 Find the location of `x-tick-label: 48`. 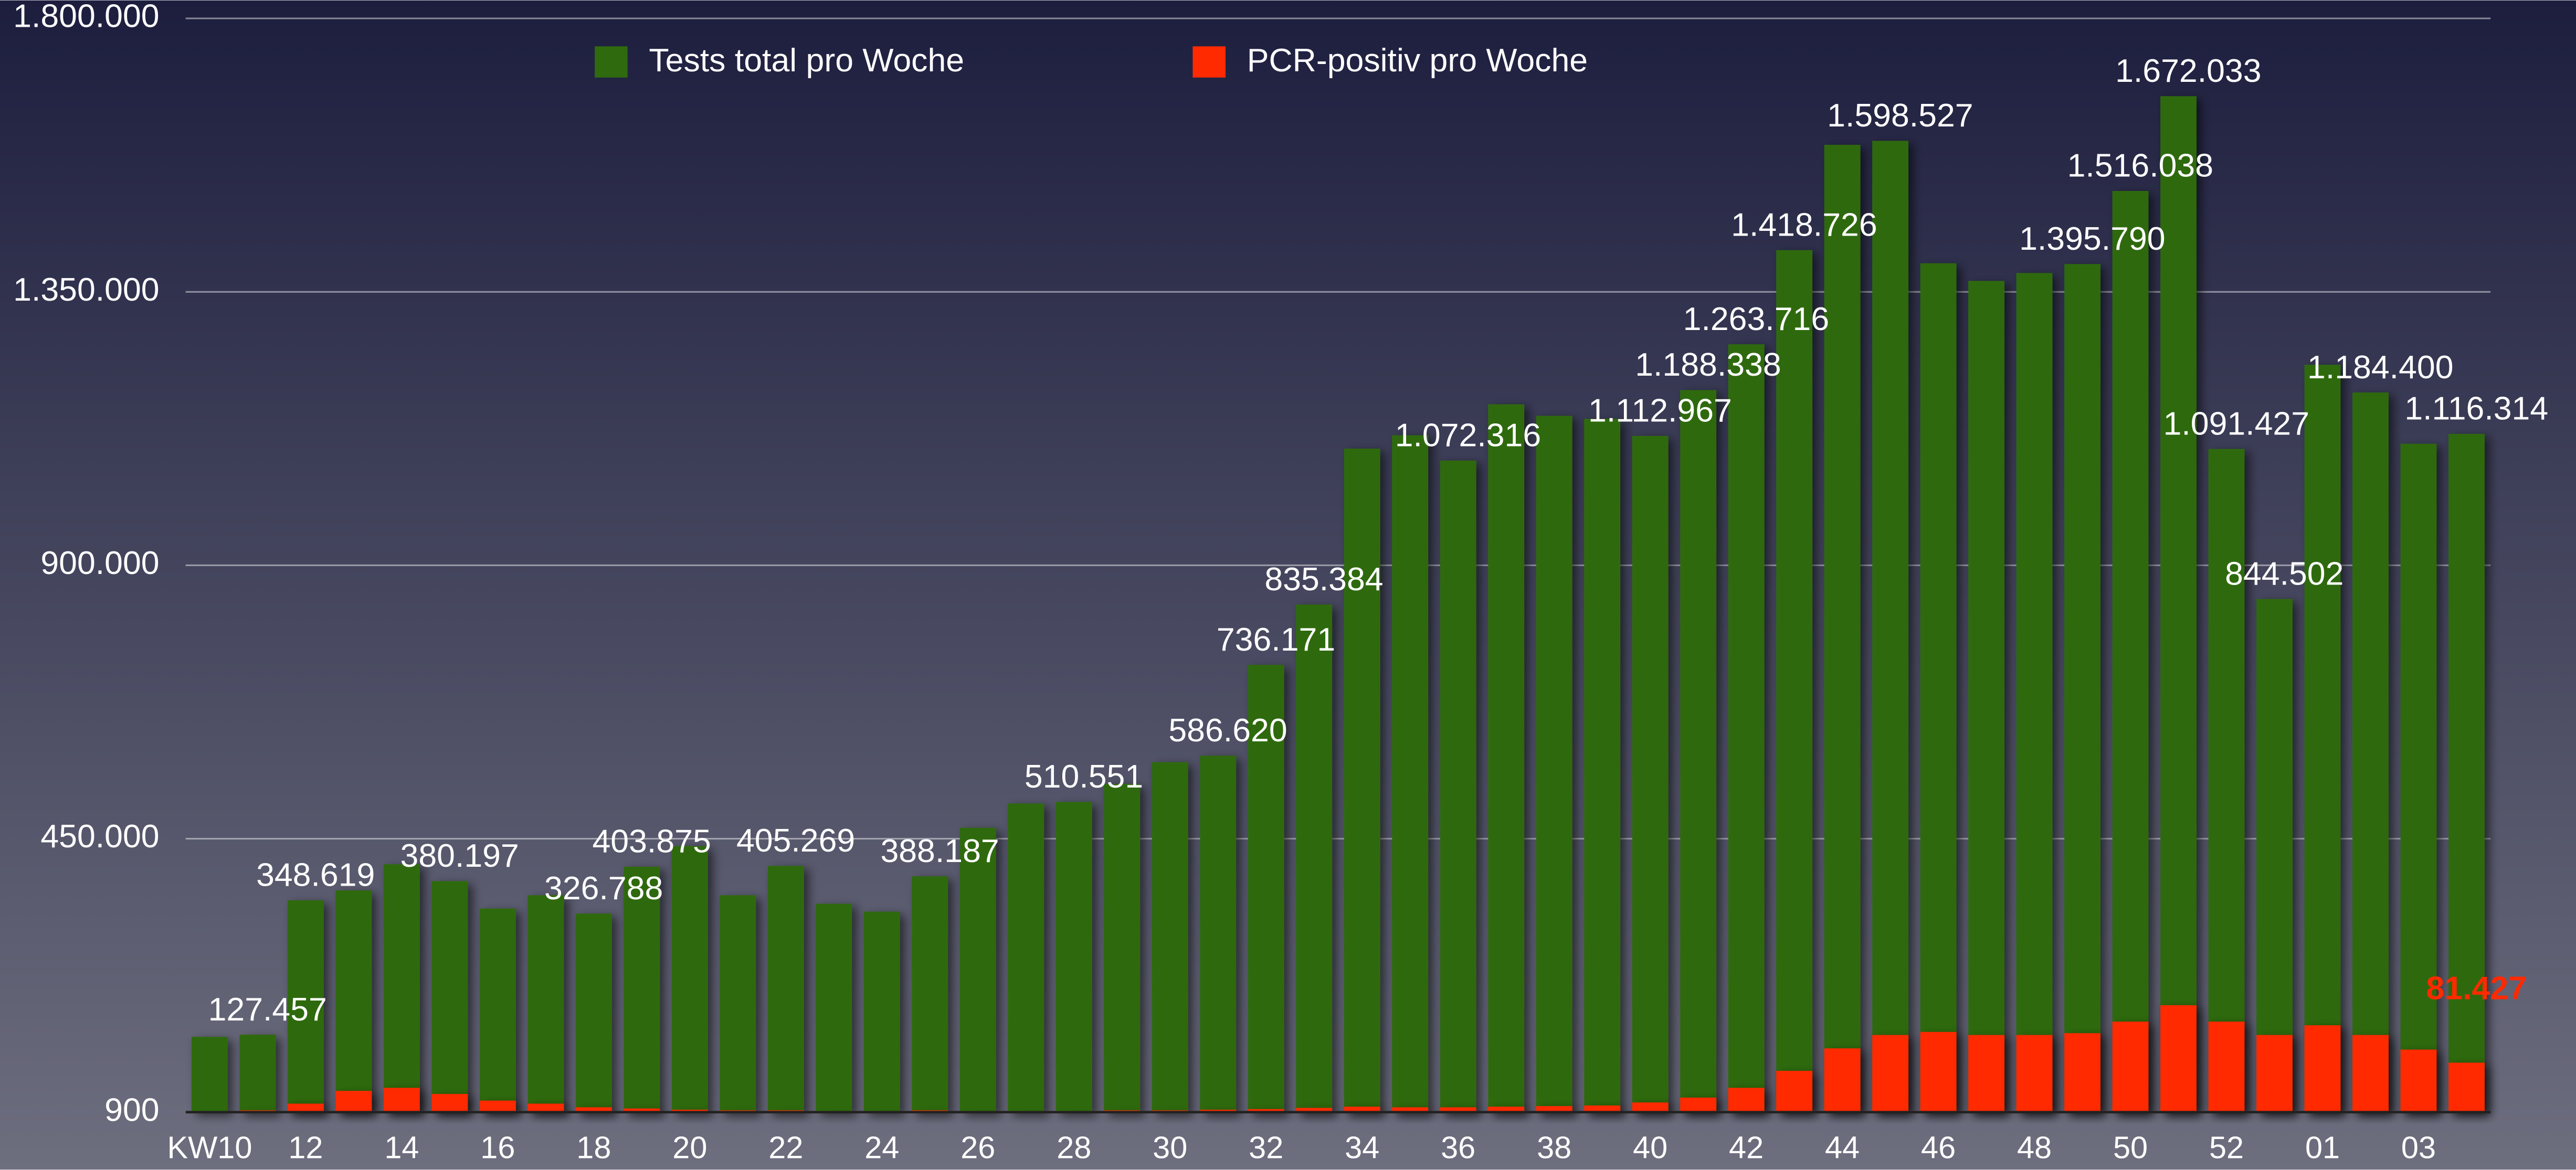

x-tick-label: 48 is located at coordinates (2034, 1147).